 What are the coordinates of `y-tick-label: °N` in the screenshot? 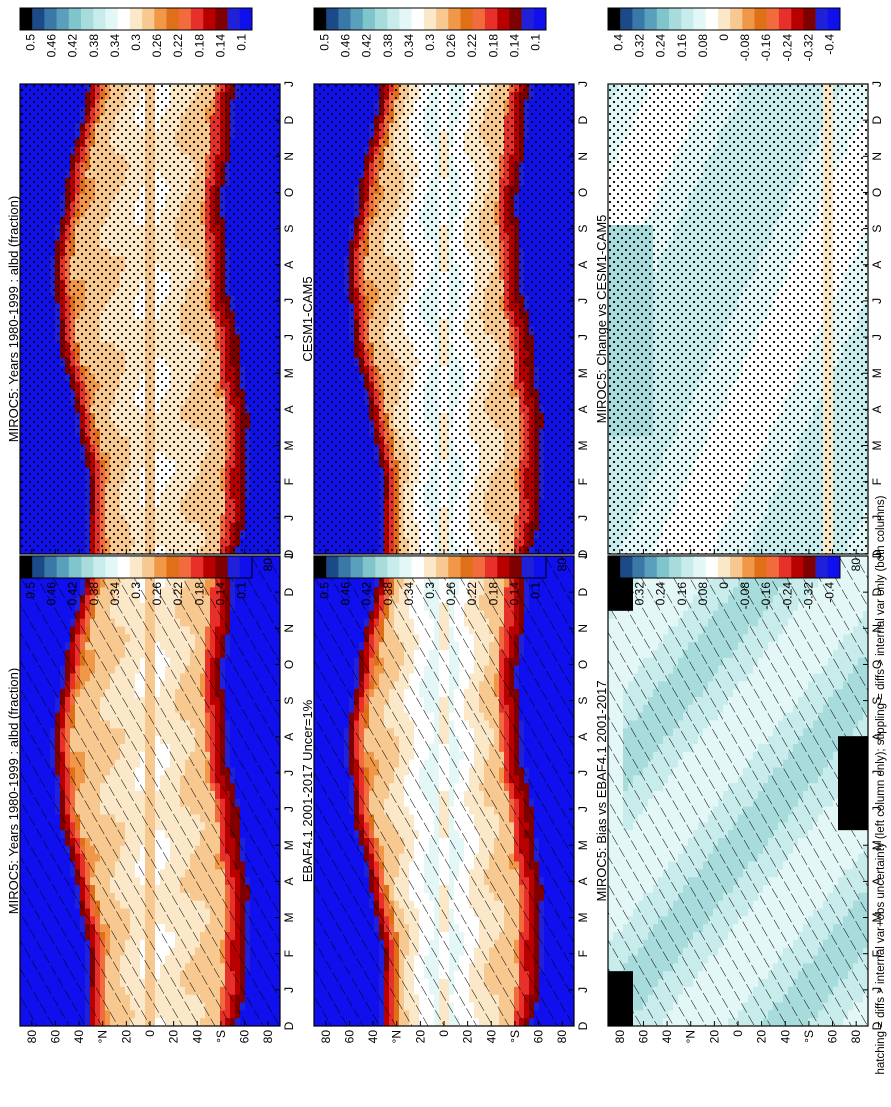 It's located at (103, 1036).